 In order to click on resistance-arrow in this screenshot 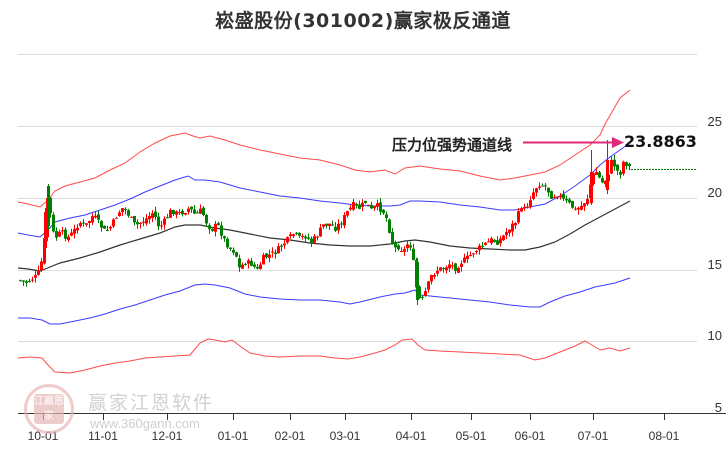, I will do `click(573, 142)`.